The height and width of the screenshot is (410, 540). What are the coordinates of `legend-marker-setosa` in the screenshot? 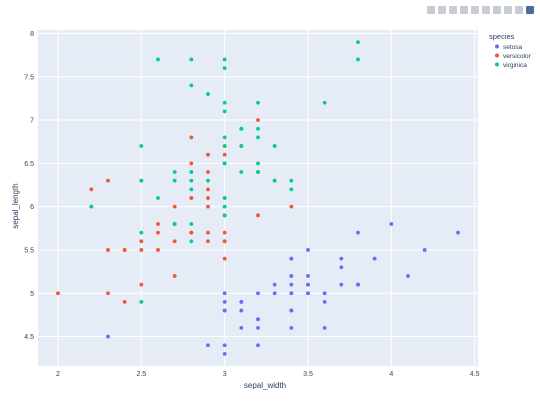 It's located at (497, 46).